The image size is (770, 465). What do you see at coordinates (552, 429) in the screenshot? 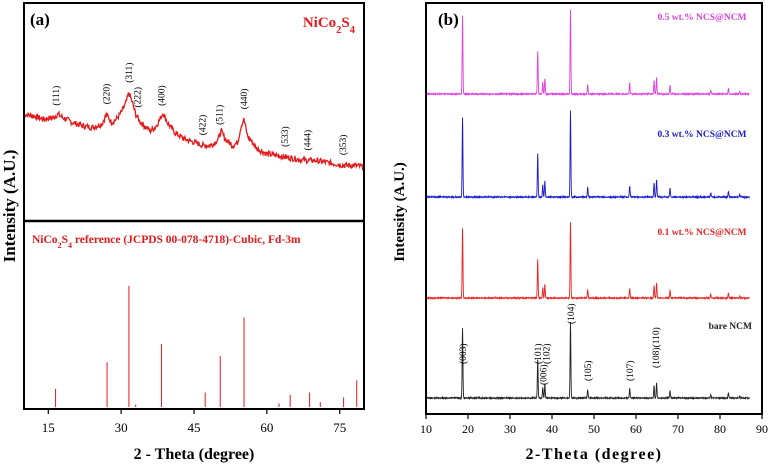
I see `panel-b-tick-label: 40` at bounding box center [552, 429].